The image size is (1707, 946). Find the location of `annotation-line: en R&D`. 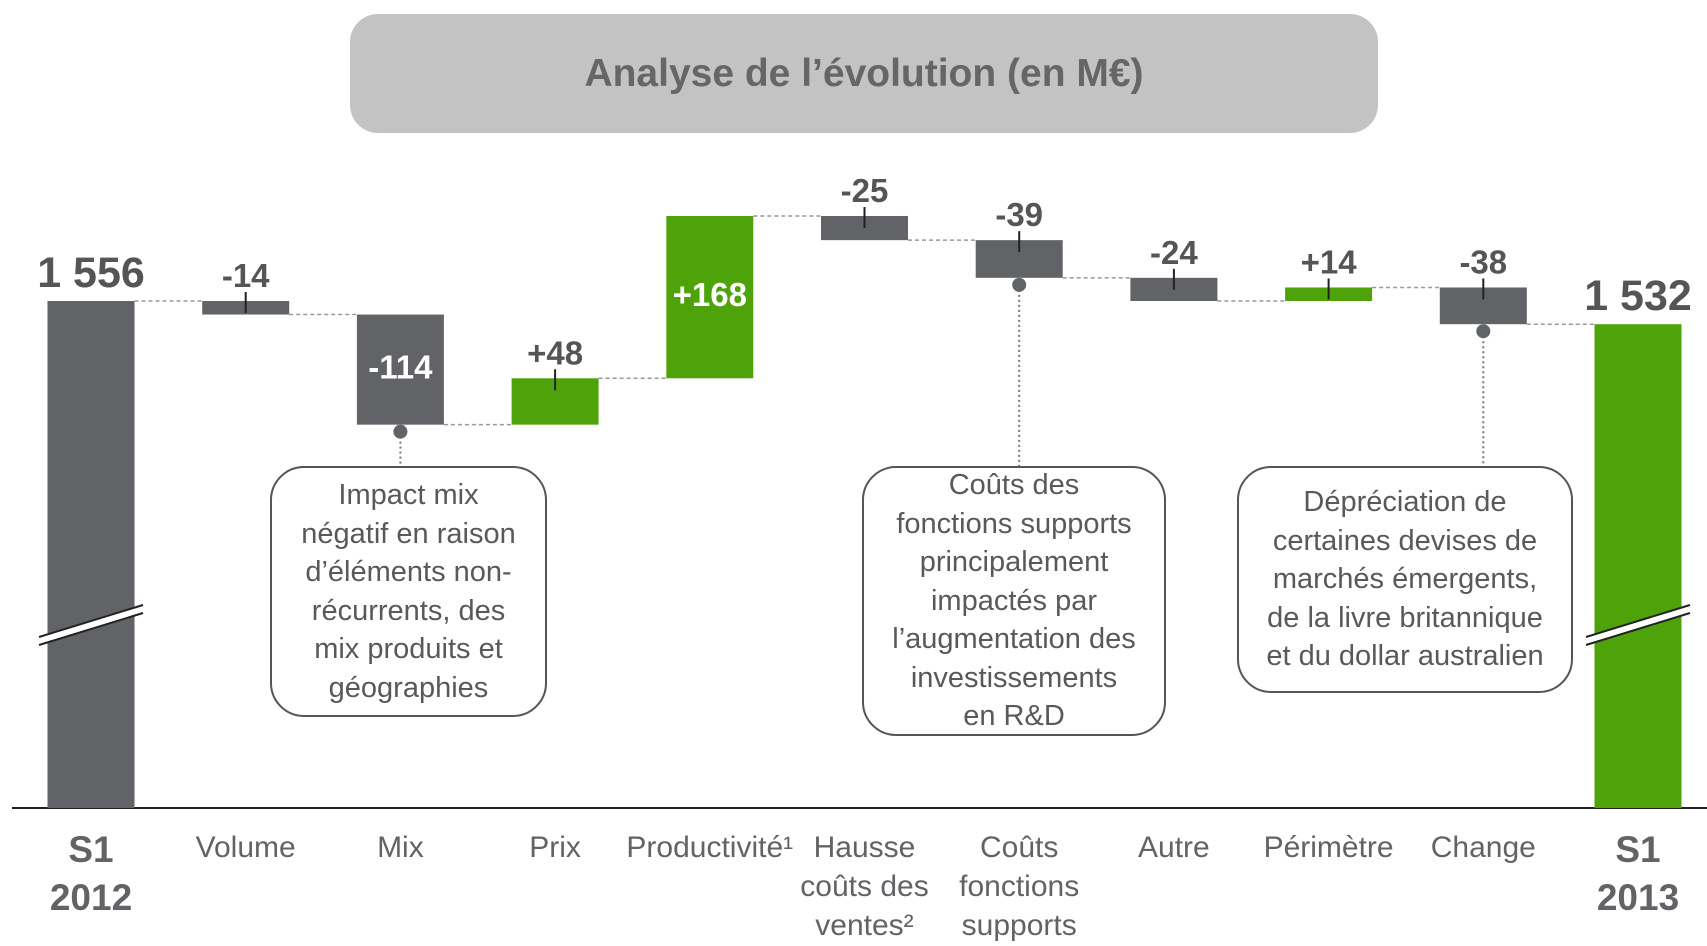

annotation-line: en R&D is located at coordinates (1014, 716).